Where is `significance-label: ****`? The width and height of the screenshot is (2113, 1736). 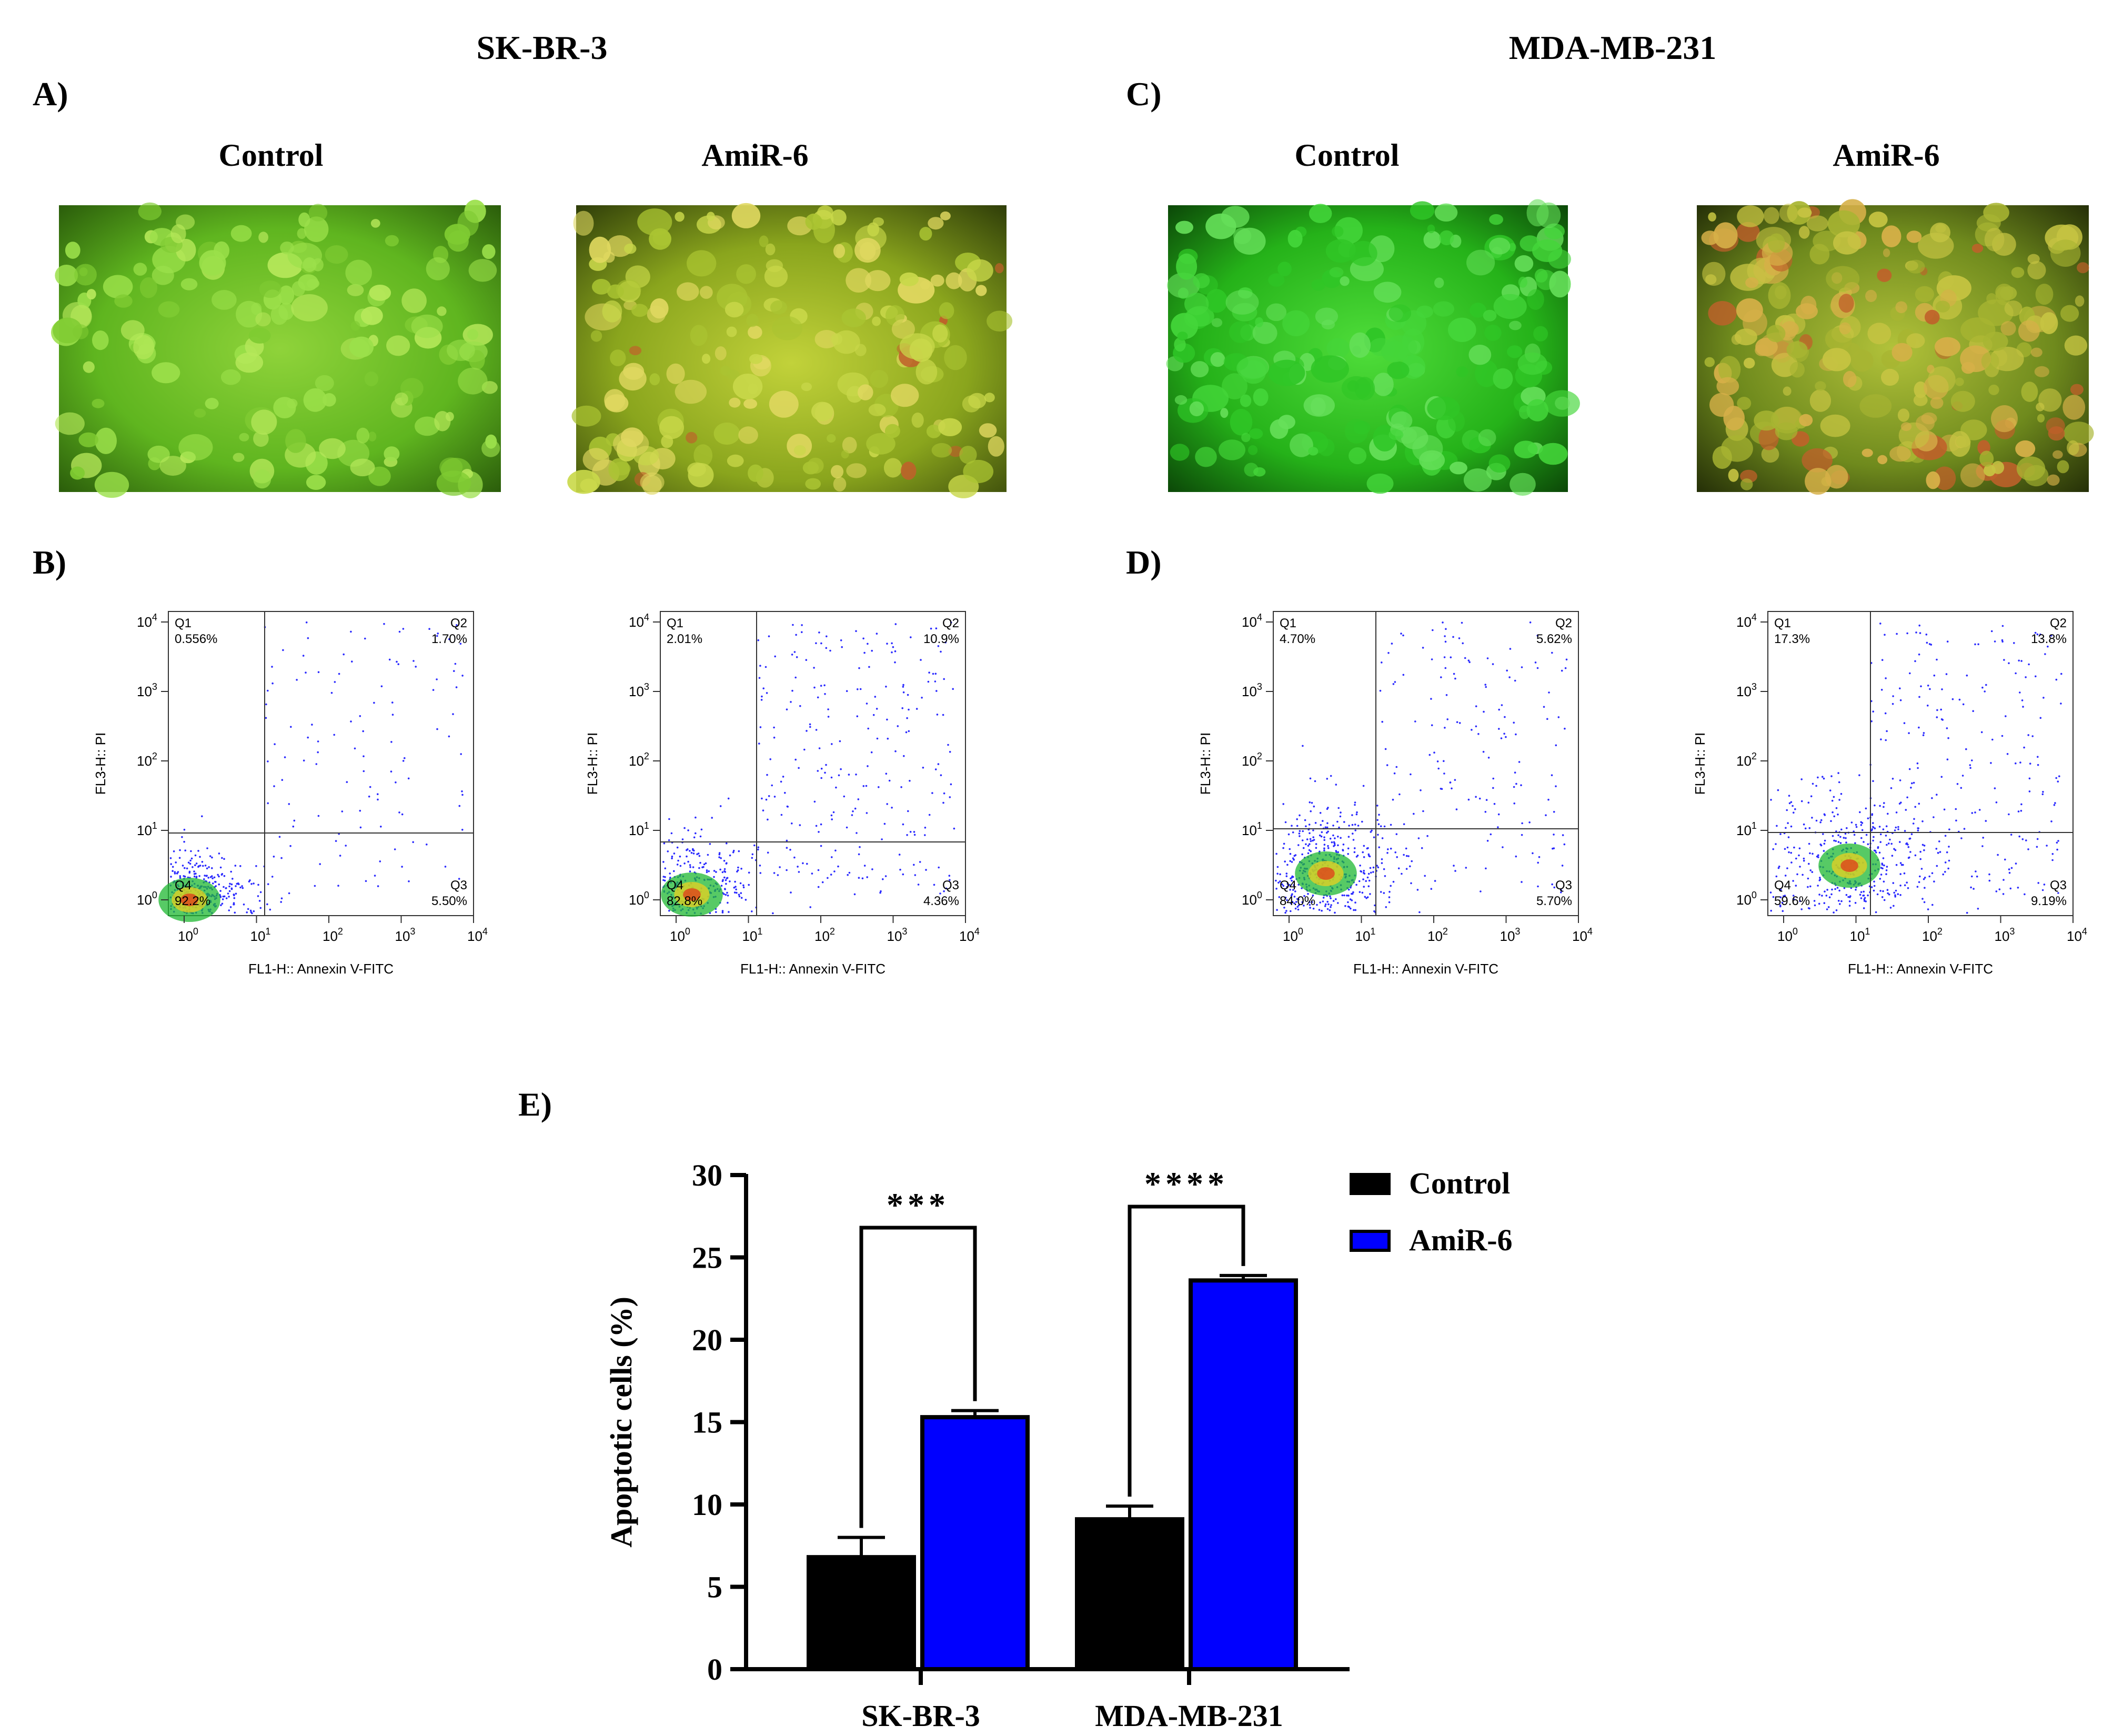 significance-label: **** is located at coordinates (1186, 1183).